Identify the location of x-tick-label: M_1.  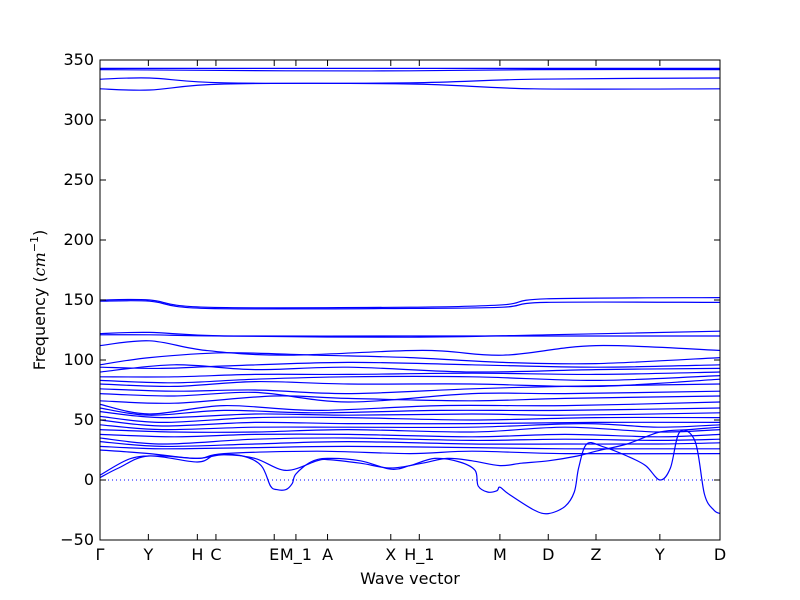
(296, 555).